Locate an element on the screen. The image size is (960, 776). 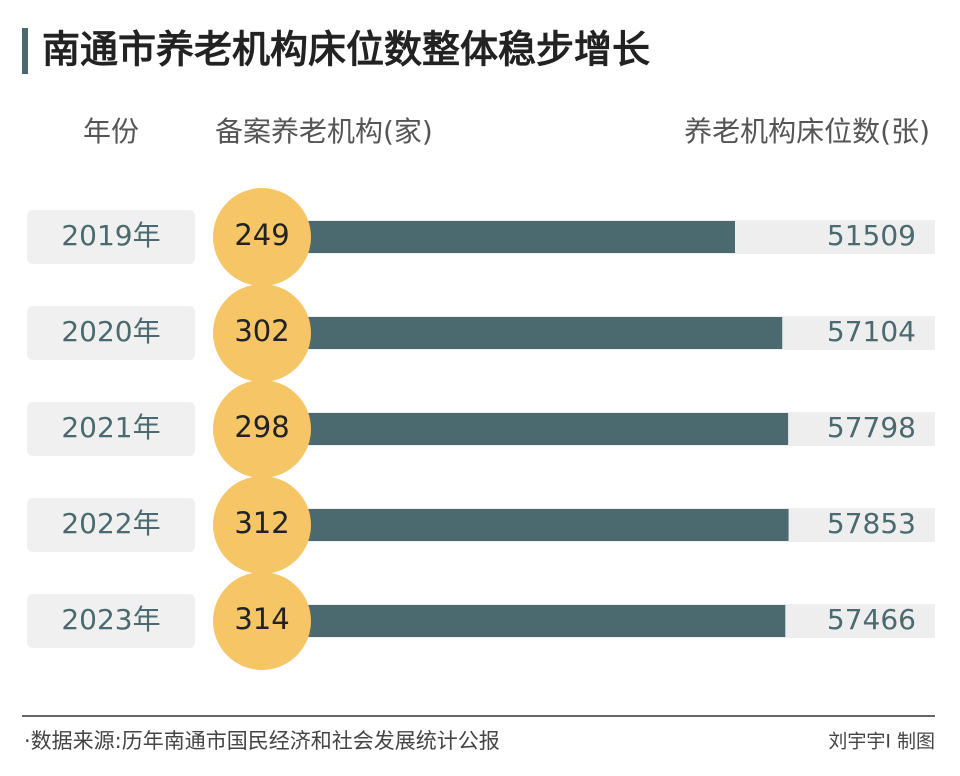
source: ·数据来源:历年南通市国民经济和社会发展统计公报 is located at coordinates (262, 741).